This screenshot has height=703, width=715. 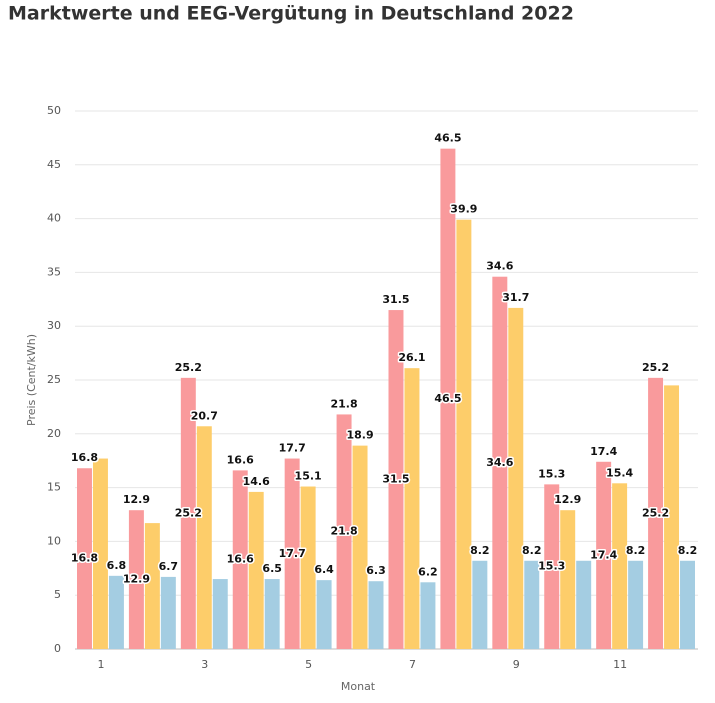 I want to click on value-label: 20.7, so click(x=204, y=415).